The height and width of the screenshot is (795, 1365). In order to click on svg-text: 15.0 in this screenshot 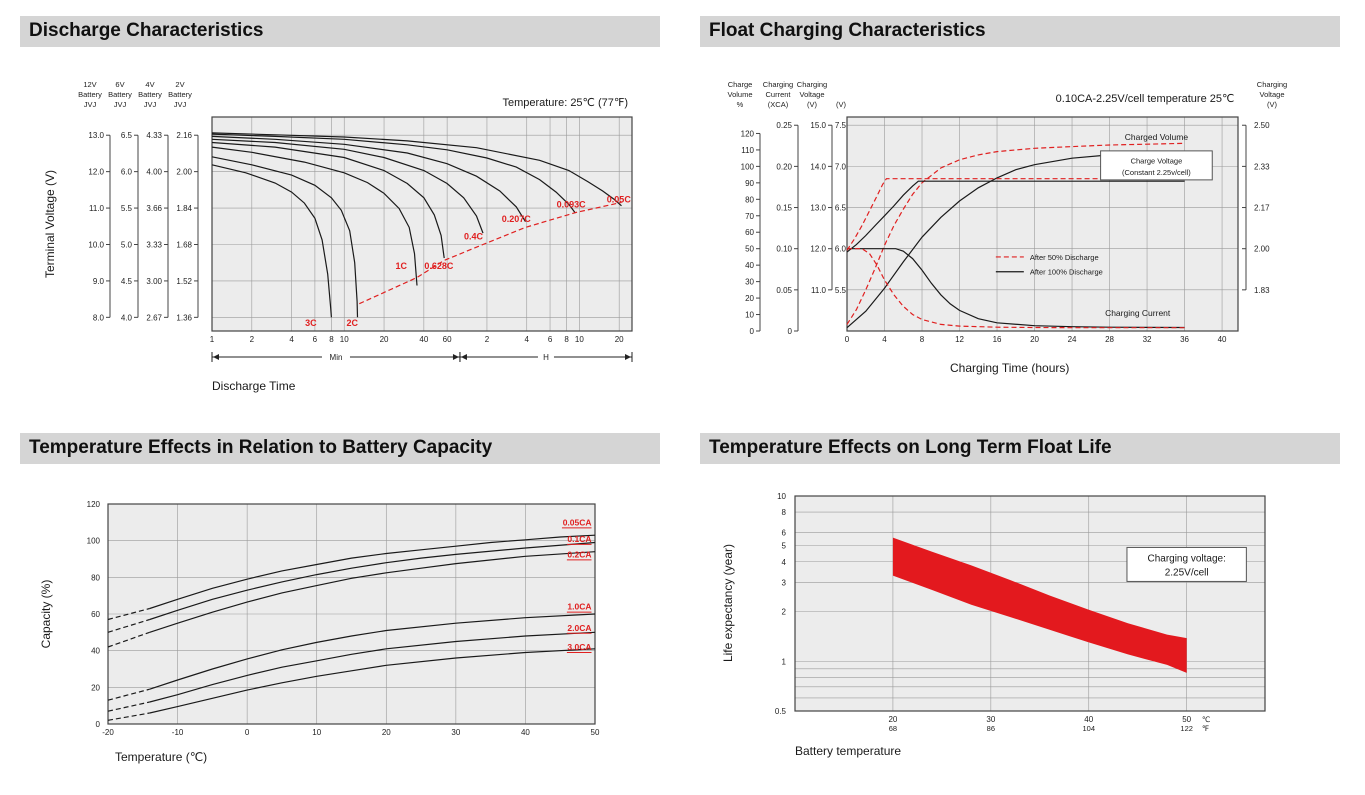, I will do `click(818, 125)`.